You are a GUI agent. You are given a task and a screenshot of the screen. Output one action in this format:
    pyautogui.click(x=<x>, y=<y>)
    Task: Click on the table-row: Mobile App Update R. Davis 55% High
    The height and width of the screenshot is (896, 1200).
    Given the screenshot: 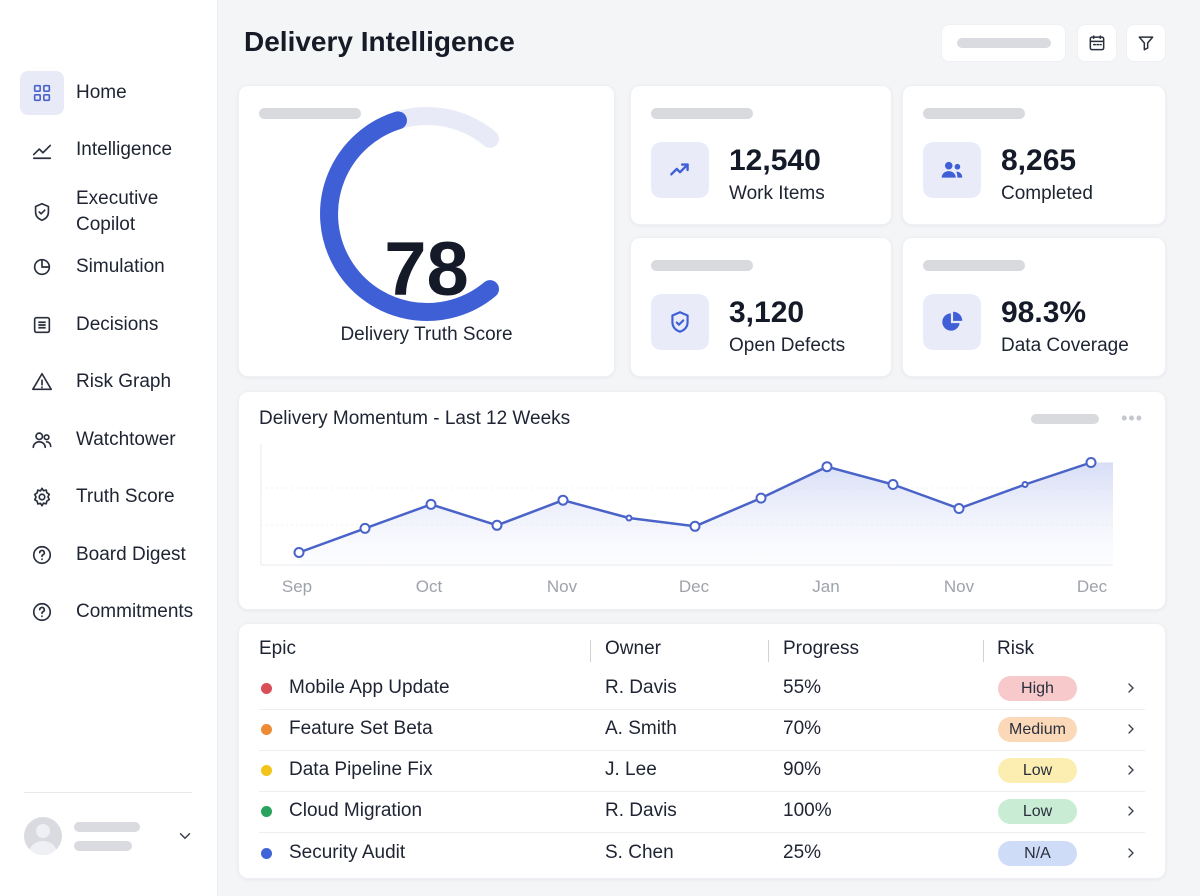 What is the action you would take?
    pyautogui.click(x=702, y=688)
    